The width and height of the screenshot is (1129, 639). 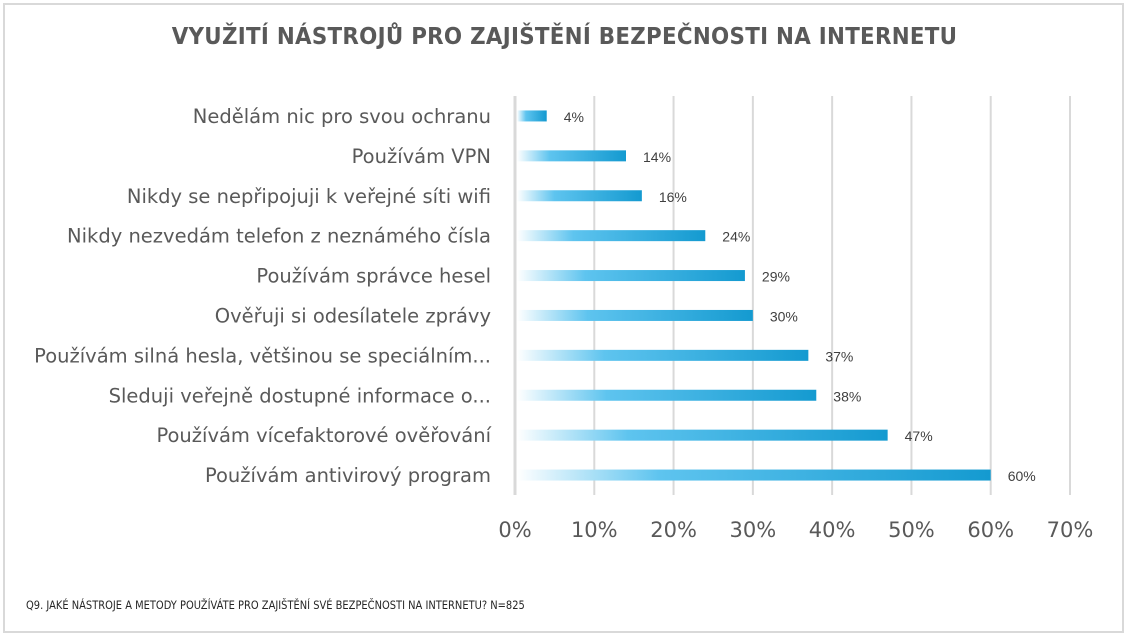 What do you see at coordinates (574, 117) in the screenshot?
I see `data-label: 4%` at bounding box center [574, 117].